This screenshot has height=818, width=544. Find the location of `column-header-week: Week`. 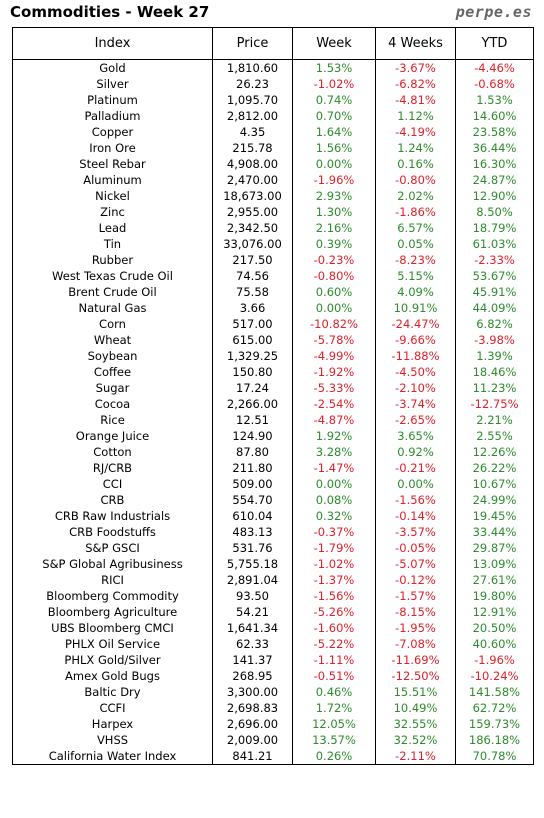

column-header-week: Week is located at coordinates (334, 43).